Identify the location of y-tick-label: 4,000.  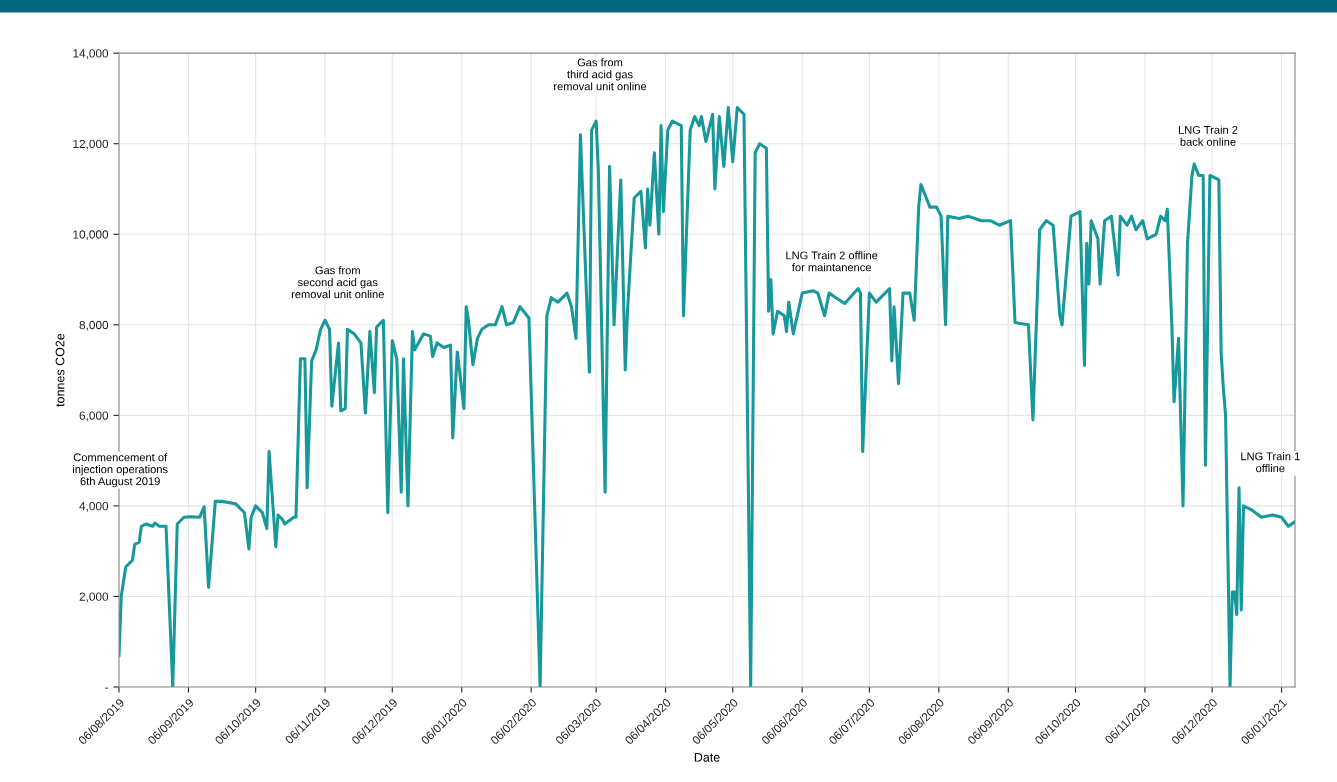
(94, 506).